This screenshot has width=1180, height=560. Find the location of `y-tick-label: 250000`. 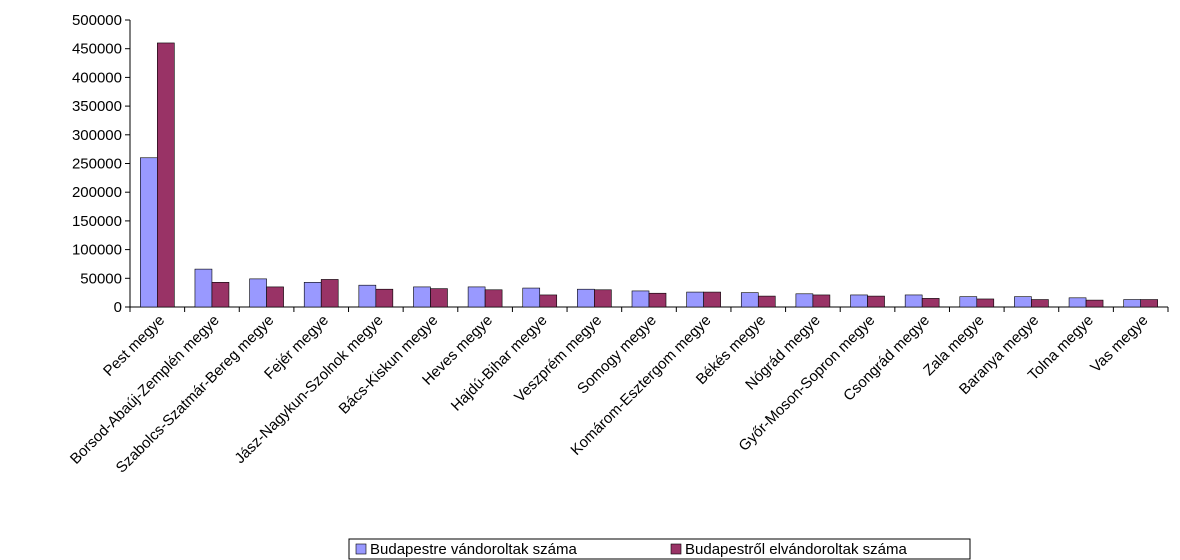

y-tick-label: 250000 is located at coordinates (97, 164).